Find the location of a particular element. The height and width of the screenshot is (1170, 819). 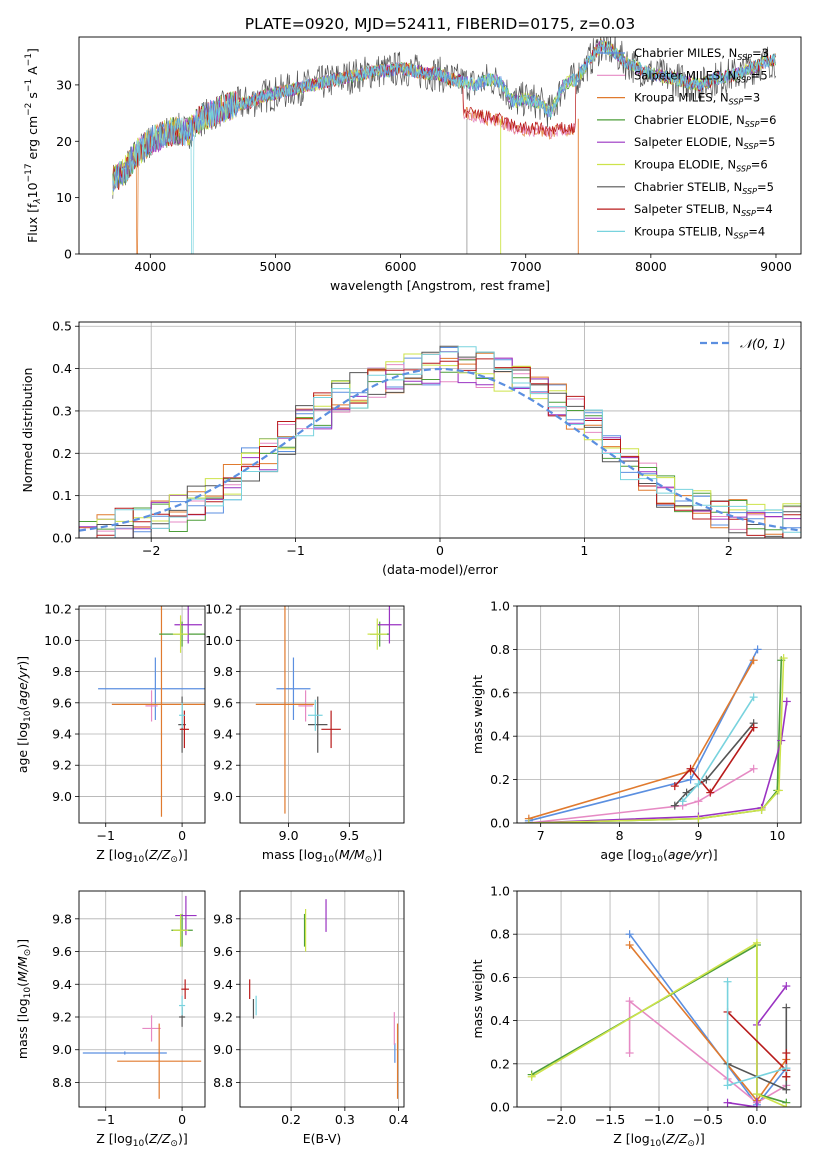

legend-entry: Kroupa ELODIE, NSSP=6 is located at coordinates (701, 166).